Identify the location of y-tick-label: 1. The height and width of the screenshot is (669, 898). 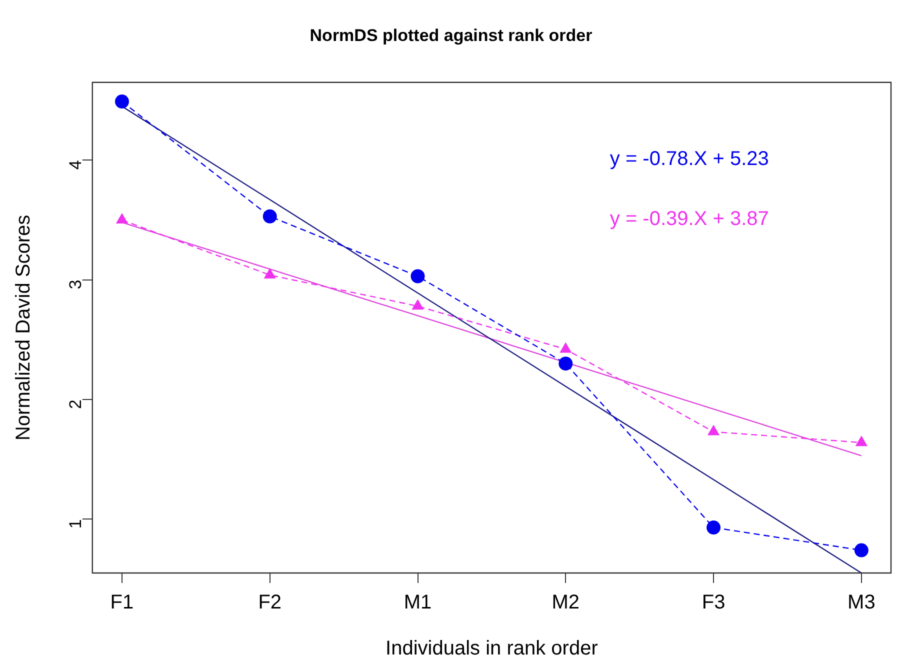
(76, 524).